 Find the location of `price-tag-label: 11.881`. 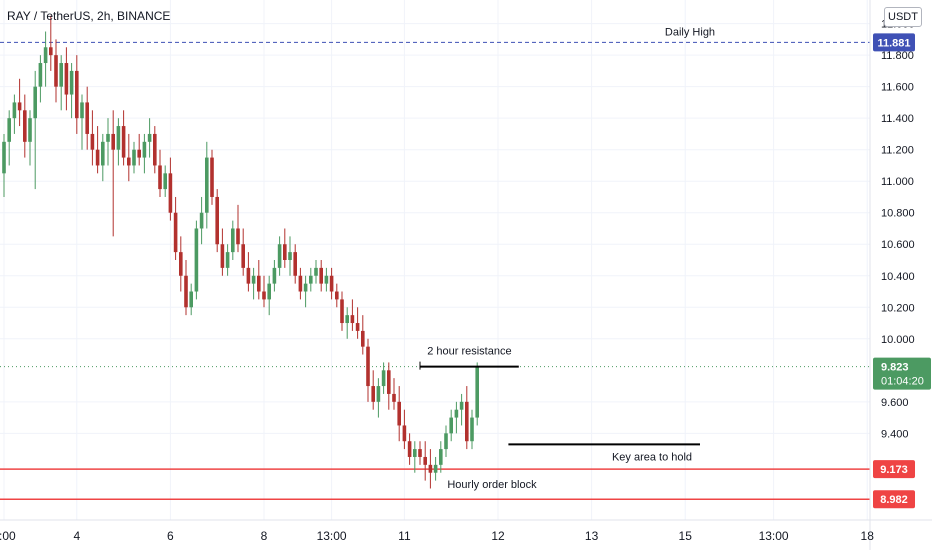

price-tag-label: 11.881 is located at coordinates (893, 43).